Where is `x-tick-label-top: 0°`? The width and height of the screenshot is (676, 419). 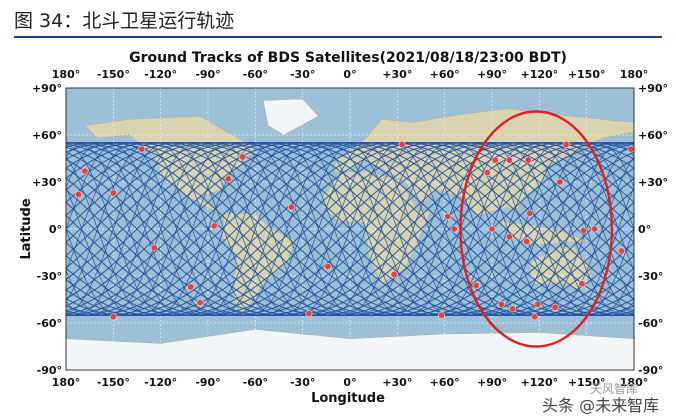 x-tick-label-top: 0° is located at coordinates (349, 74).